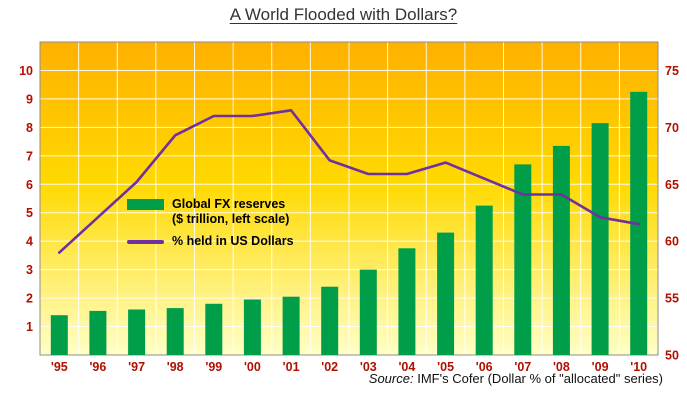  Describe the element at coordinates (484, 367) in the screenshot. I see `x-axis-tick: '06` at that location.